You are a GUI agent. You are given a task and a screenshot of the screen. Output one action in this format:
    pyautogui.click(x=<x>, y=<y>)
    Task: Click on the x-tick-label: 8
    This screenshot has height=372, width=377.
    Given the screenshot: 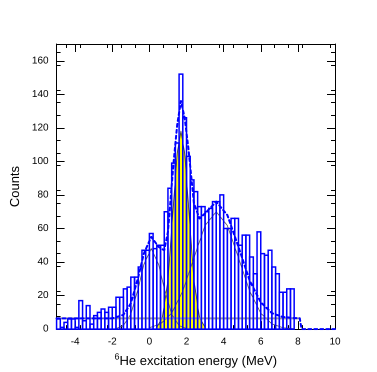 What is the action you would take?
    pyautogui.click(x=298, y=342)
    